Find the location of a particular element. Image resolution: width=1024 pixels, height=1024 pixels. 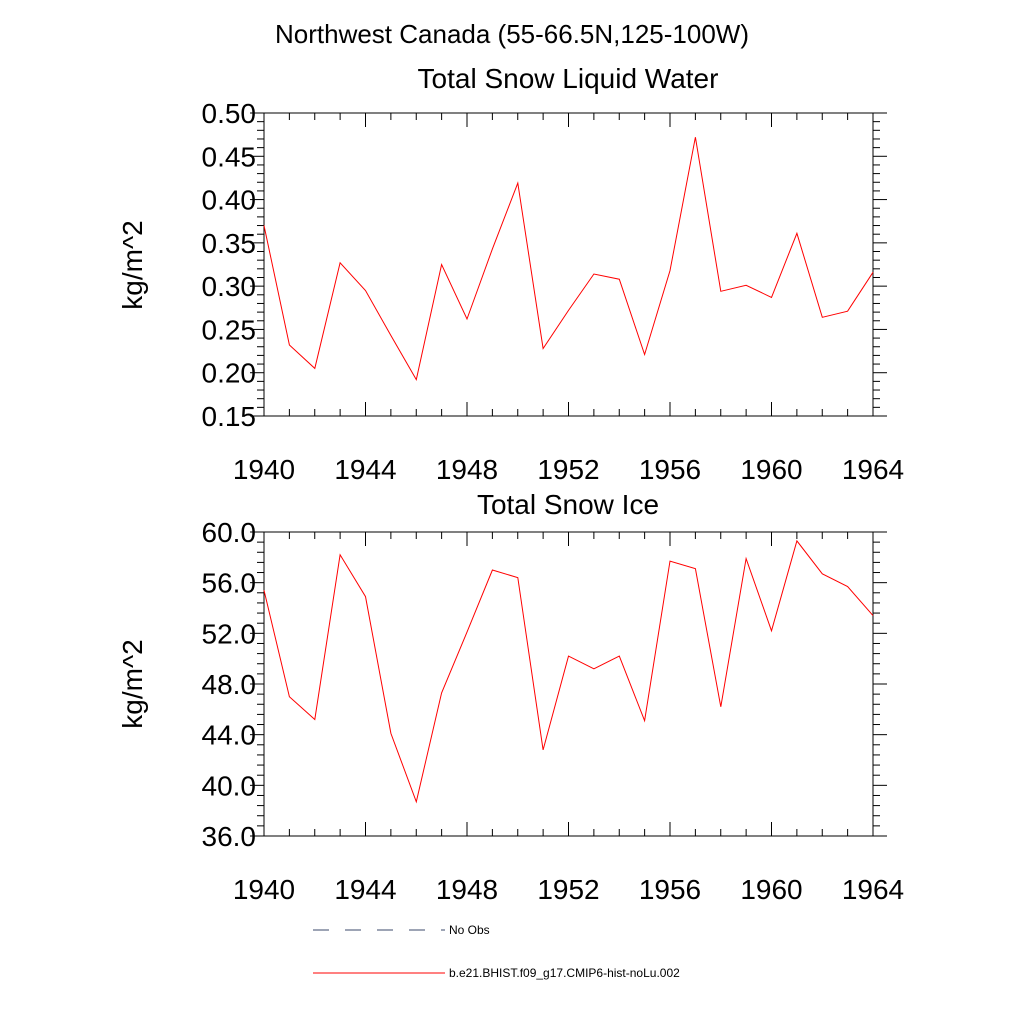

y-tick-label: 0.45 is located at coordinates (229, 156).